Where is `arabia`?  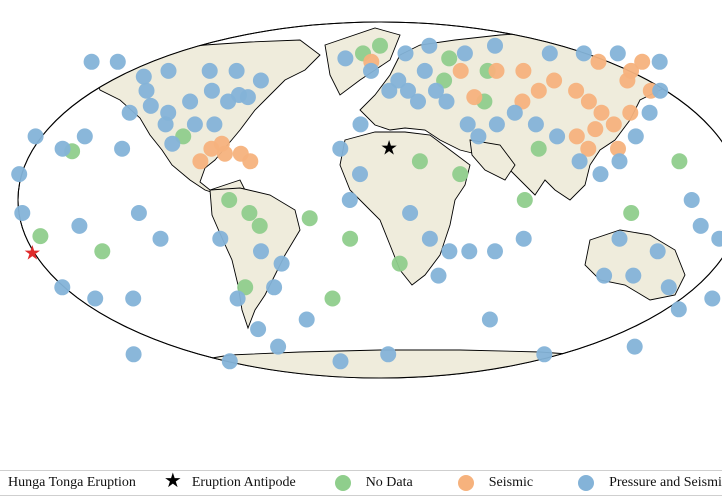 arabia is located at coordinates (492, 160).